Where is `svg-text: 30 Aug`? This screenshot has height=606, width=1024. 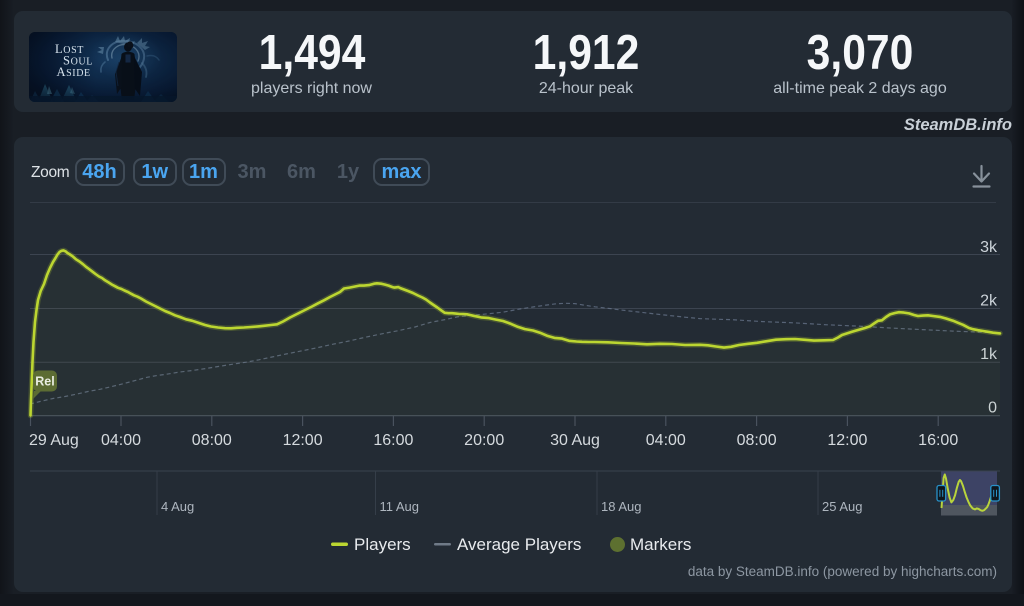 svg-text: 30 Aug is located at coordinates (575, 440).